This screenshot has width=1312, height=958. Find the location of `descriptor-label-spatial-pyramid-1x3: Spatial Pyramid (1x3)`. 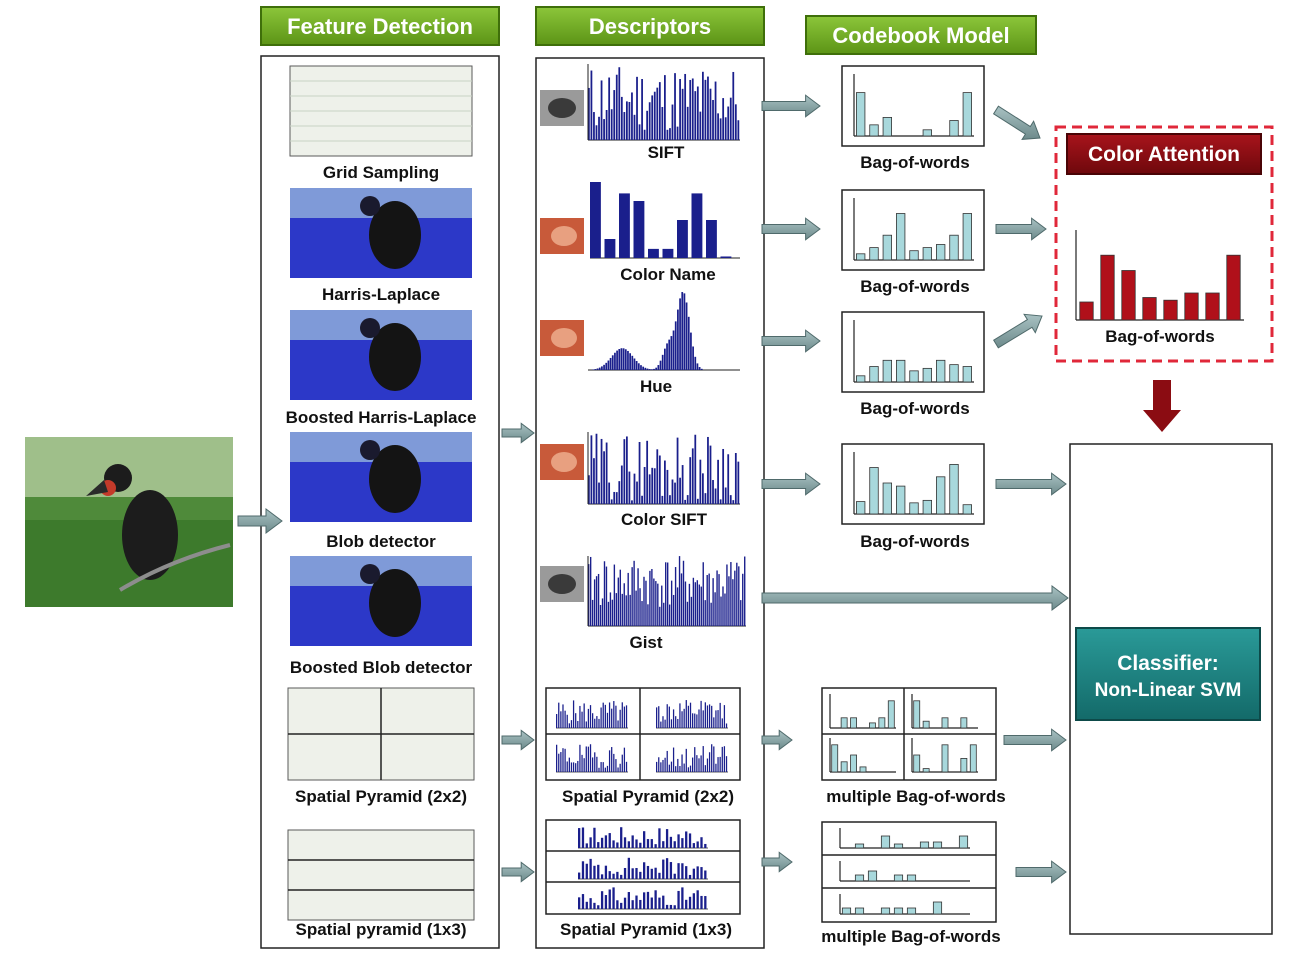

descriptor-label-spatial-pyramid-1x3: Spatial Pyramid (1x3) is located at coordinates (646, 929).